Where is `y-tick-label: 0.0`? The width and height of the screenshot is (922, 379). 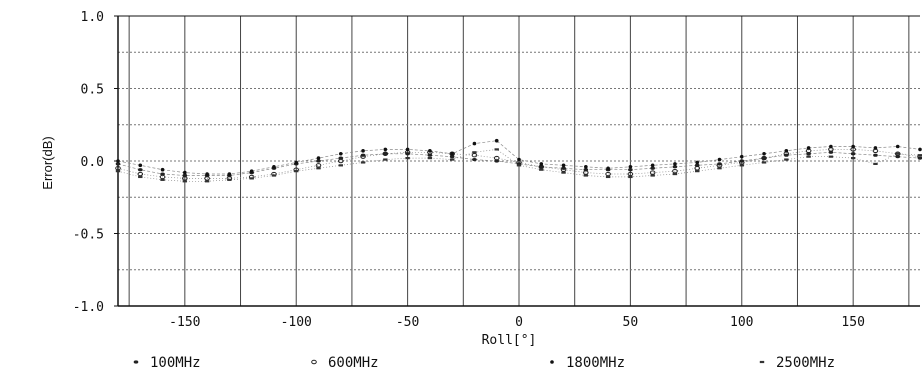 y-tick-label: 0.0 is located at coordinates (92, 162).